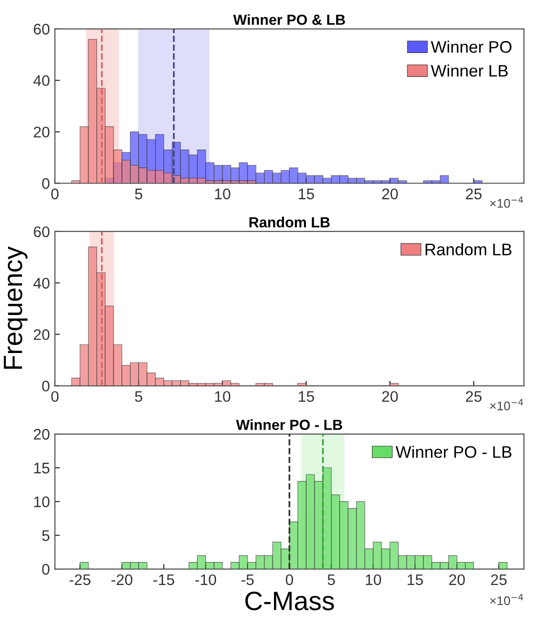 Image resolution: width=533 pixels, height=643 pixels. I want to click on y-axis-title: Frequency, so click(16, 307).